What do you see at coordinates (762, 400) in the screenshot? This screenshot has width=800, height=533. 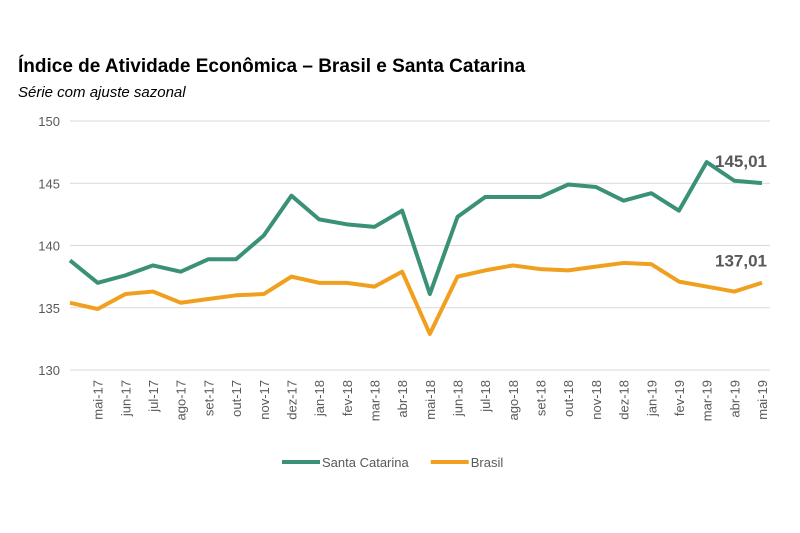 I see `x-tick-label: mai-19` at bounding box center [762, 400].